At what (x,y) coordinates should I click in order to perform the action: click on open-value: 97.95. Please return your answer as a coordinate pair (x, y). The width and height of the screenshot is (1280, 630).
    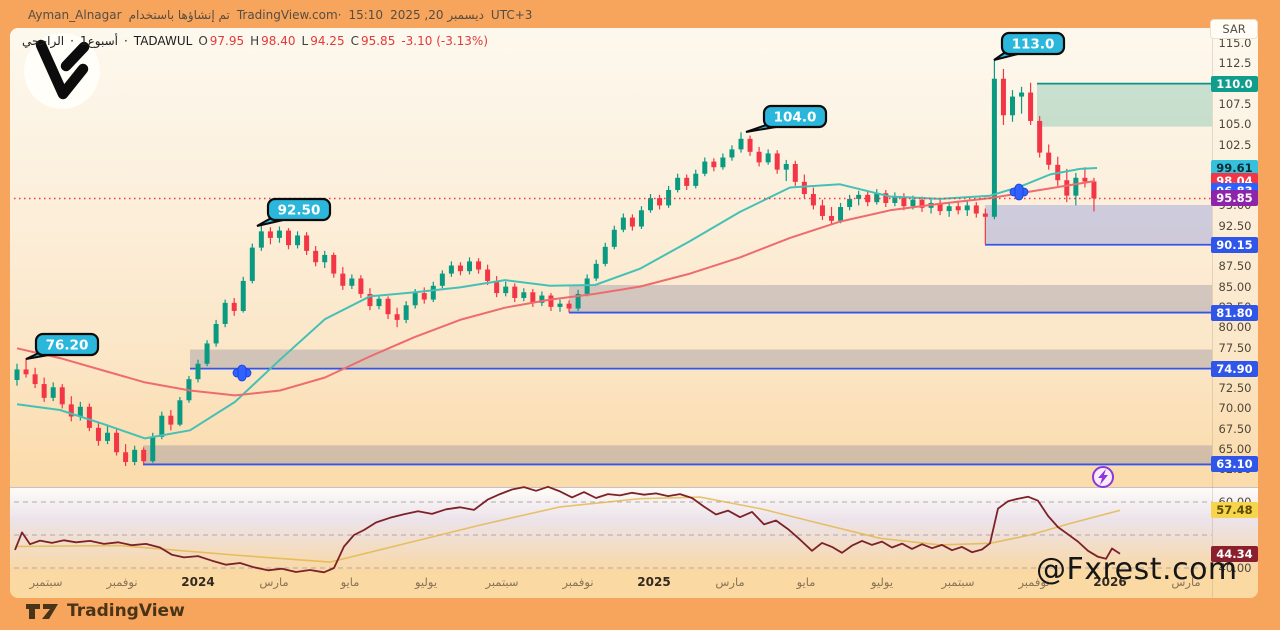
    Looking at the image, I should click on (227, 41).